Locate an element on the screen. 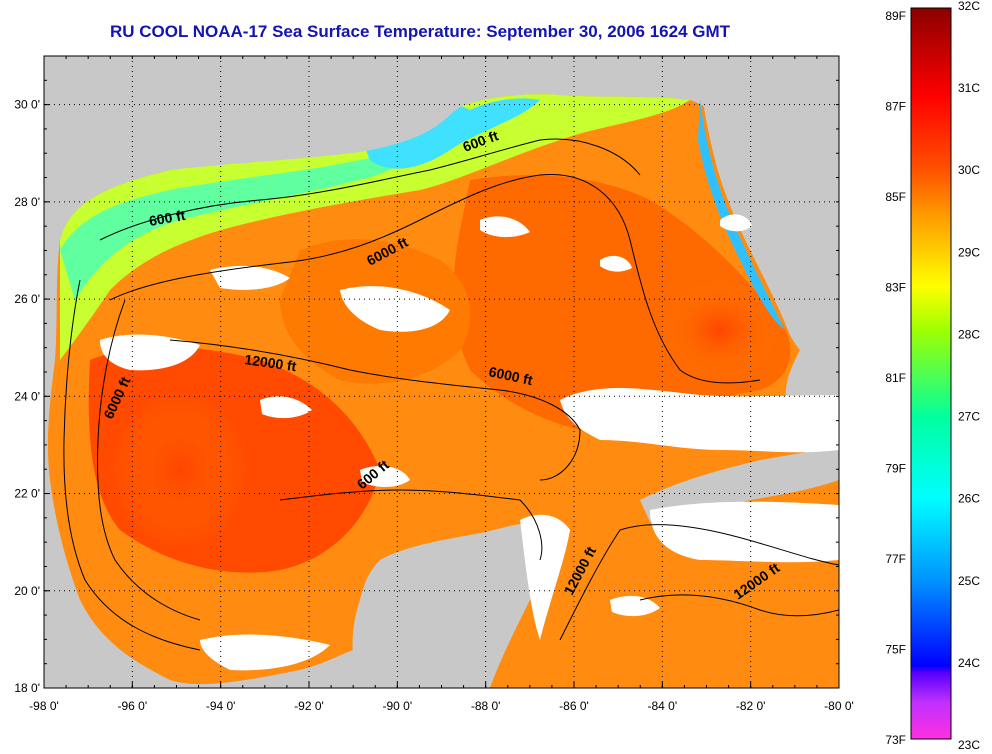 Image resolution: width=992 pixels, height=754 pixels. lon-tick-label: -82 0' is located at coordinates (751, 706).